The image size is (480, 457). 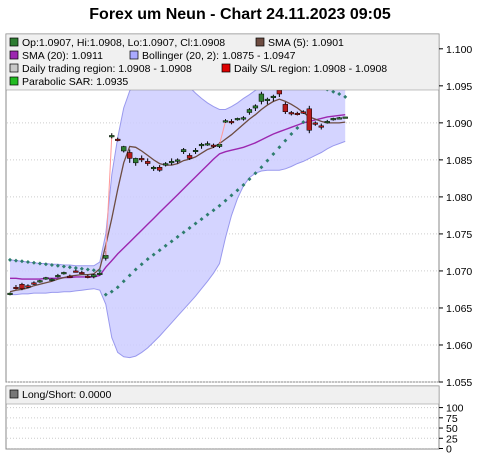 What do you see at coordinates (306, 43) in the screenshot?
I see `legend-label-sma5: SMA (5): 1.0901` at bounding box center [306, 43].